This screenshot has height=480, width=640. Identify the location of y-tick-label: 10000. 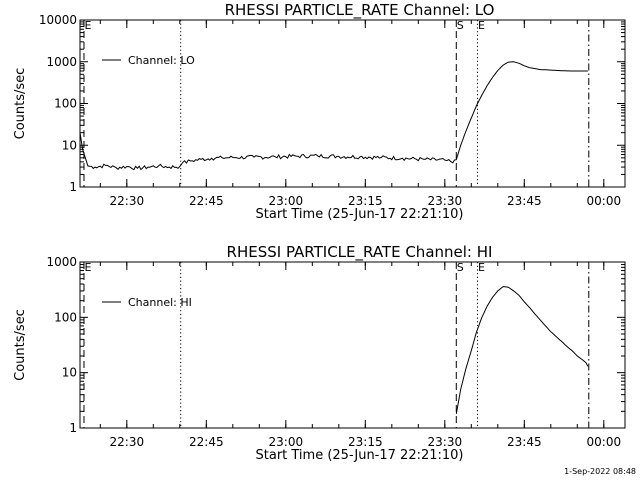
(58, 20).